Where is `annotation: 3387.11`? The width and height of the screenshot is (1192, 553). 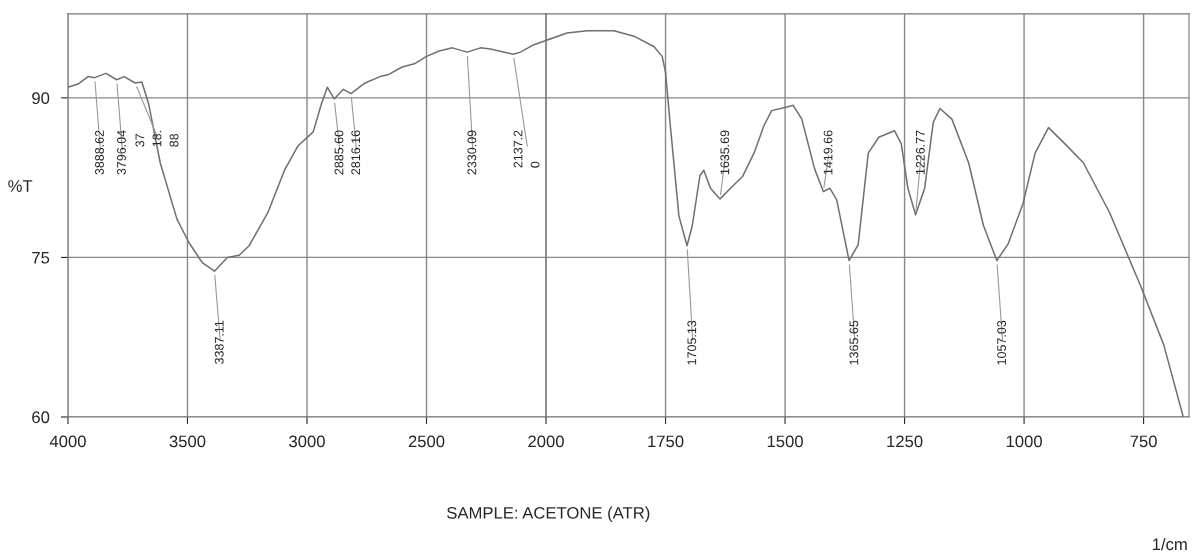 annotation: 3387.11 is located at coordinates (219, 342).